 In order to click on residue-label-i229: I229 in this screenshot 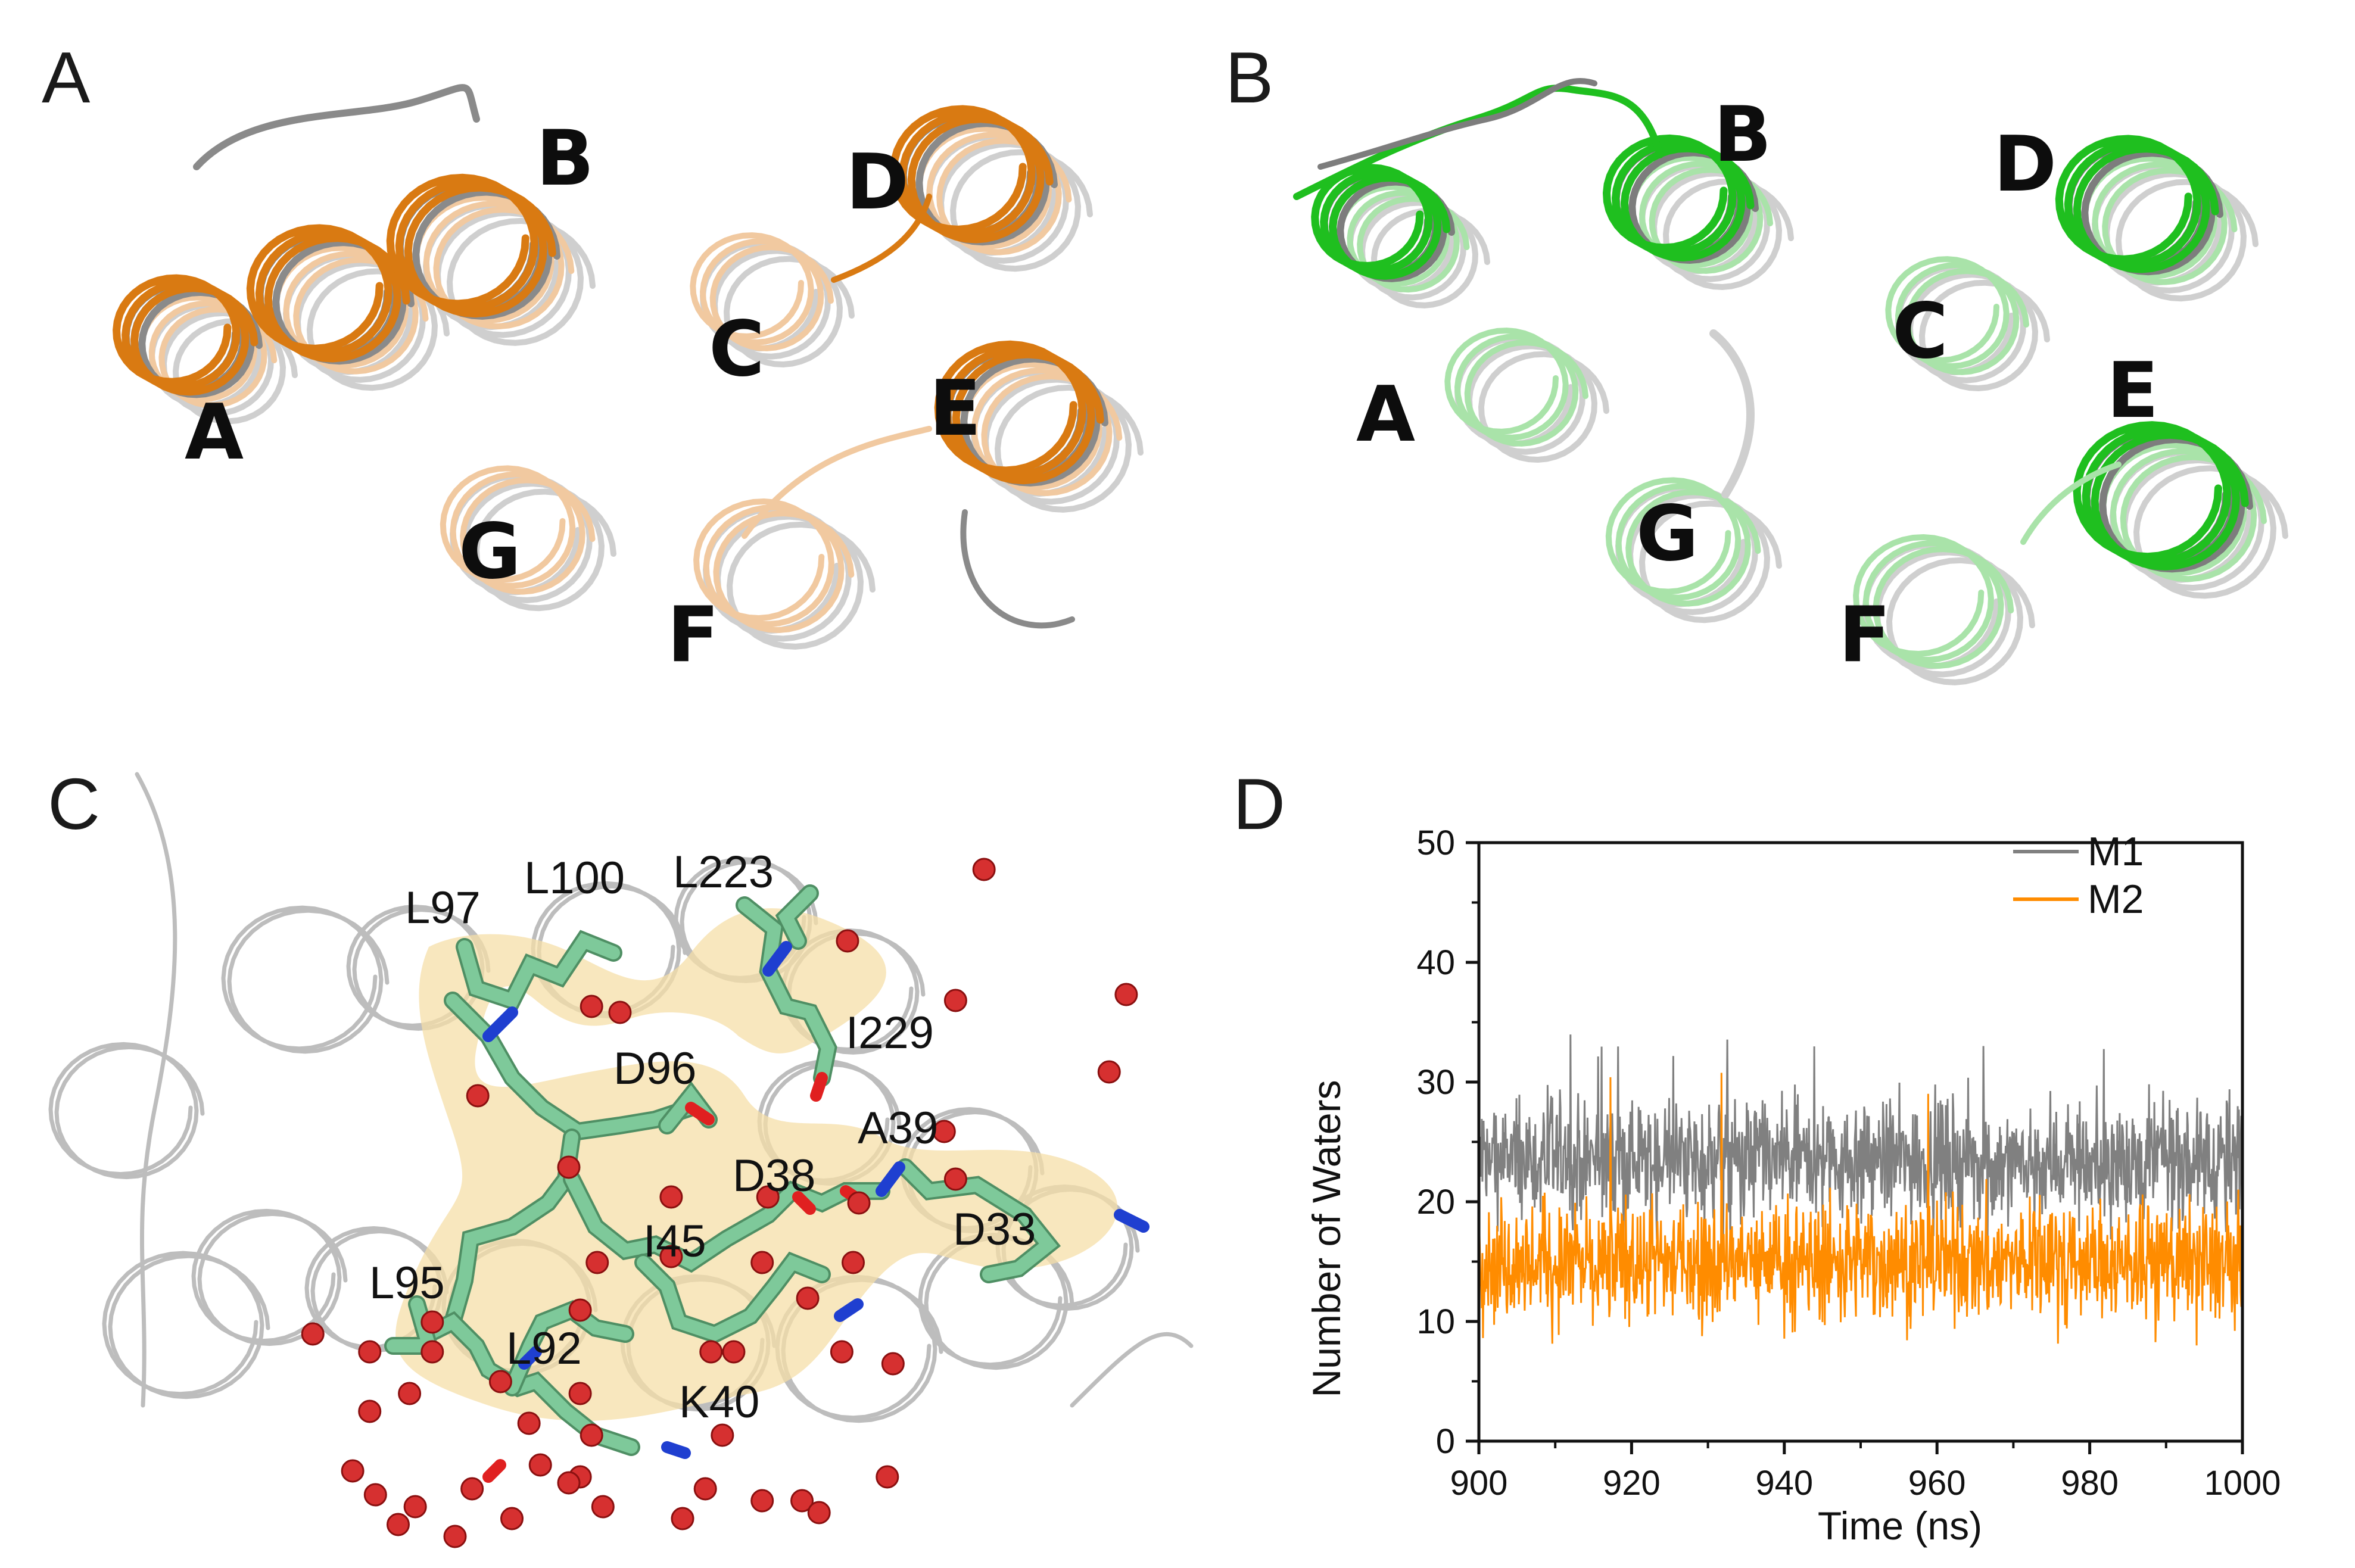, I will do `click(890, 1033)`.